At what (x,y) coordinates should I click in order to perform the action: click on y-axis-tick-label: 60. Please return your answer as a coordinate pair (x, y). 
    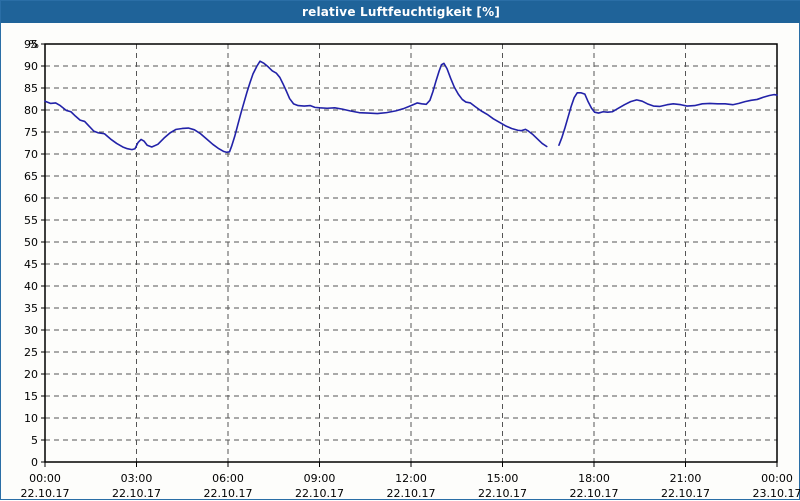
    Looking at the image, I should click on (31, 198).